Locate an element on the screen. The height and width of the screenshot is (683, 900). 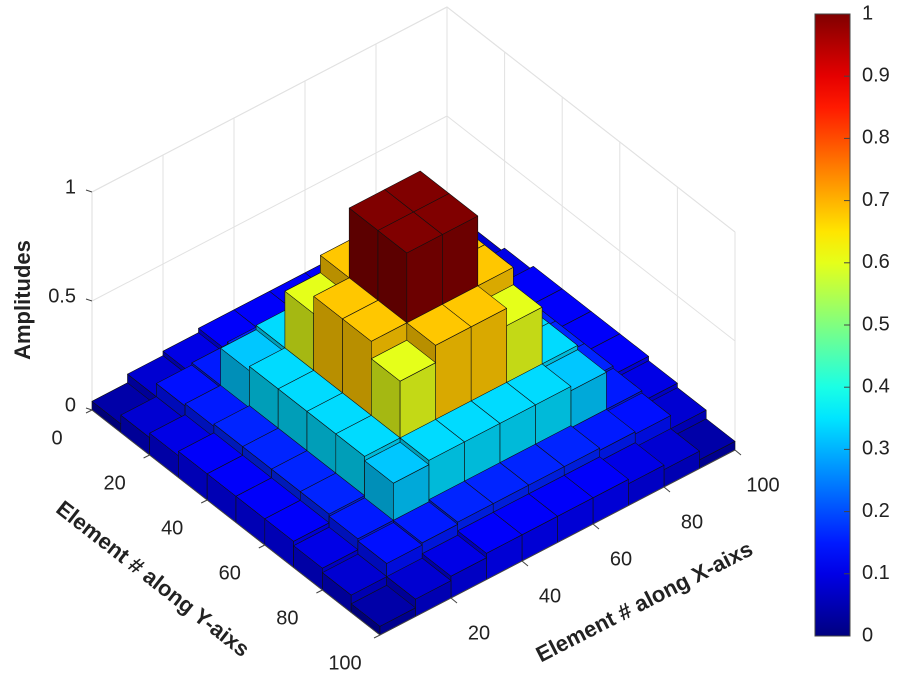
z-axis-label: Amplitudes is located at coordinates (22, 300).